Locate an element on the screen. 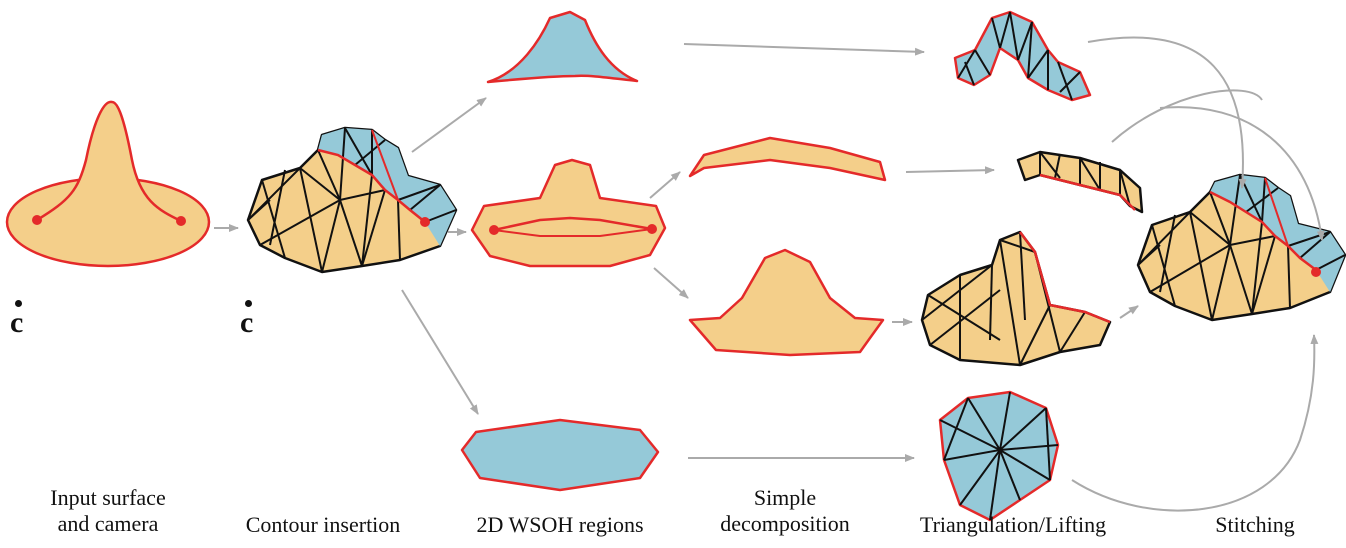 This screenshot has height=548, width=1346. lifted-piece-hidden is located at coordinates (999, 456).